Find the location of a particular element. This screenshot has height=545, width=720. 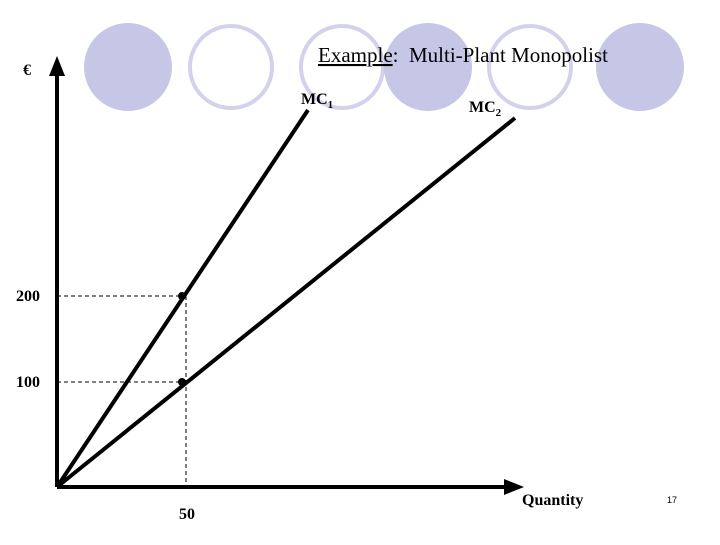

mc1-label: MC1 is located at coordinates (317, 101).